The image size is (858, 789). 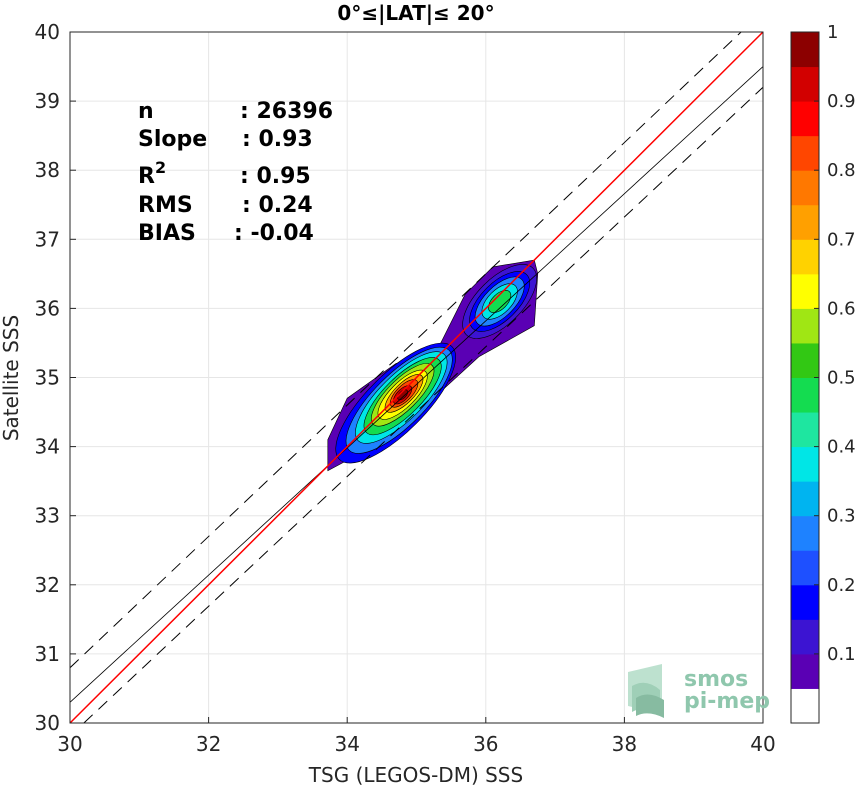 What do you see at coordinates (146, 111) in the screenshot?
I see `stat-label: n` at bounding box center [146, 111].